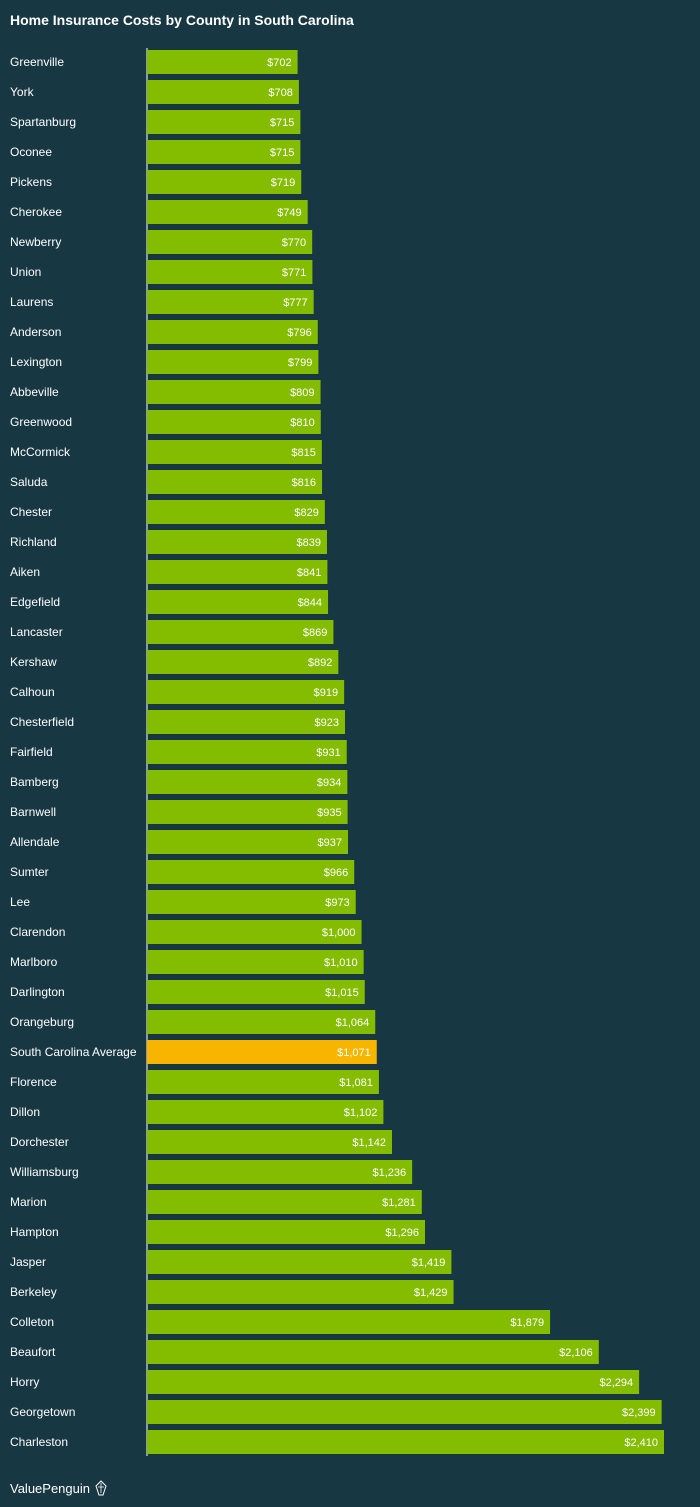 This screenshot has width=700, height=1507. Describe the element at coordinates (309, 573) in the screenshot. I see `value-label-aiken: $841` at that location.